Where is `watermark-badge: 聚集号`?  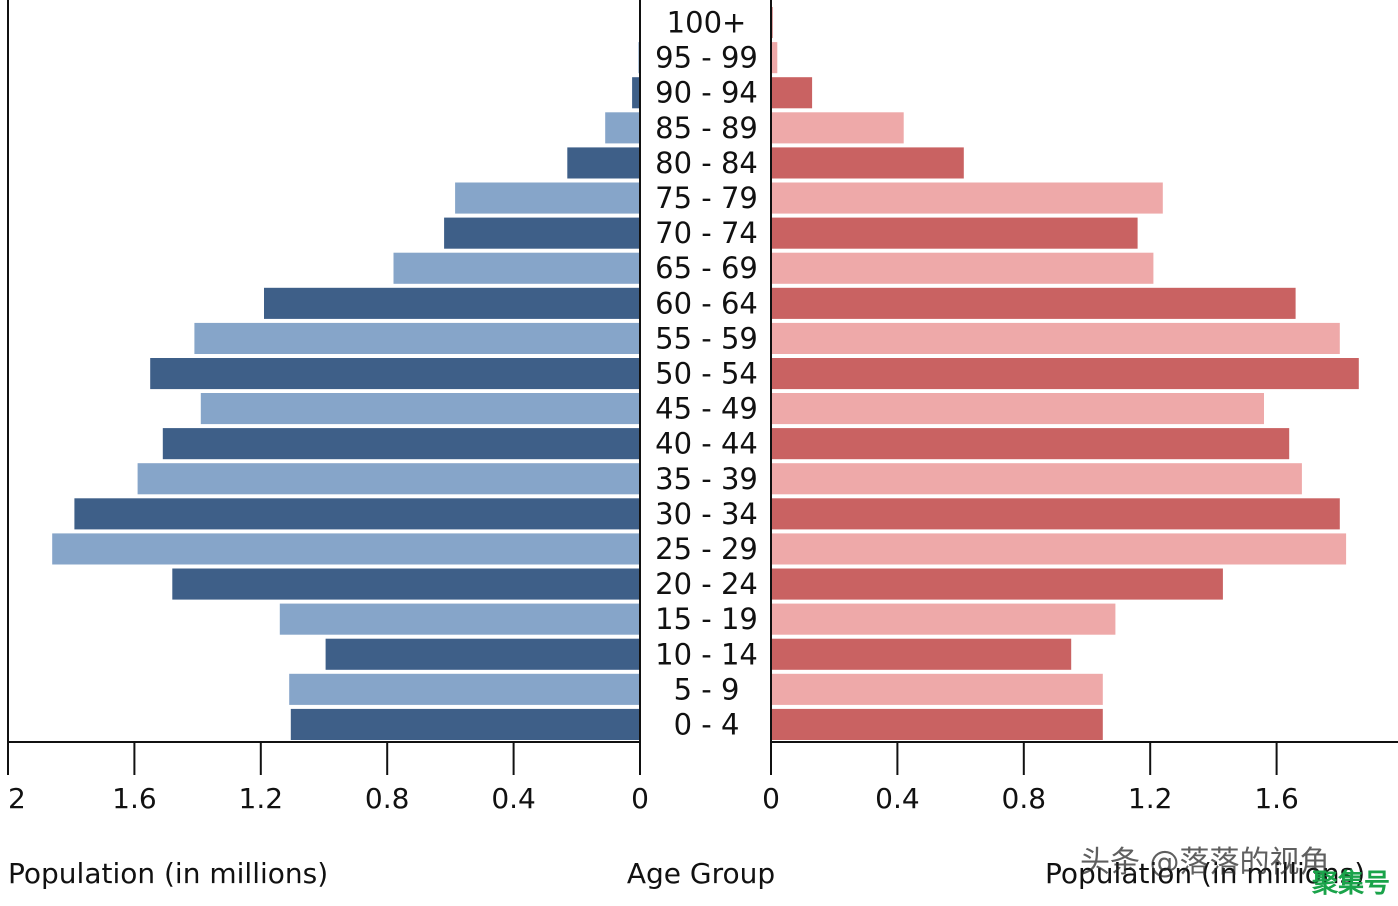
watermark-badge: 聚集号 is located at coordinates (1350, 883).